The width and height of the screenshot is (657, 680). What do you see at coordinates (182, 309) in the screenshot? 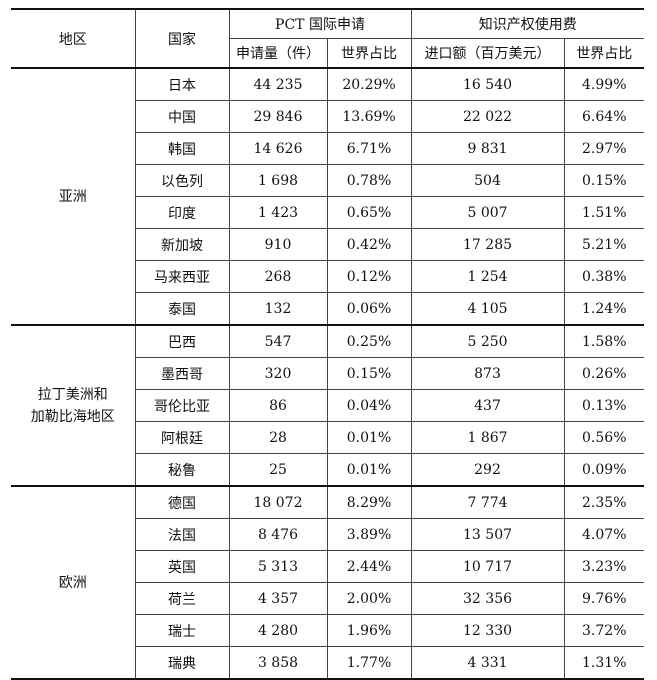
I see `cell-country: 泰国` at bounding box center [182, 309].